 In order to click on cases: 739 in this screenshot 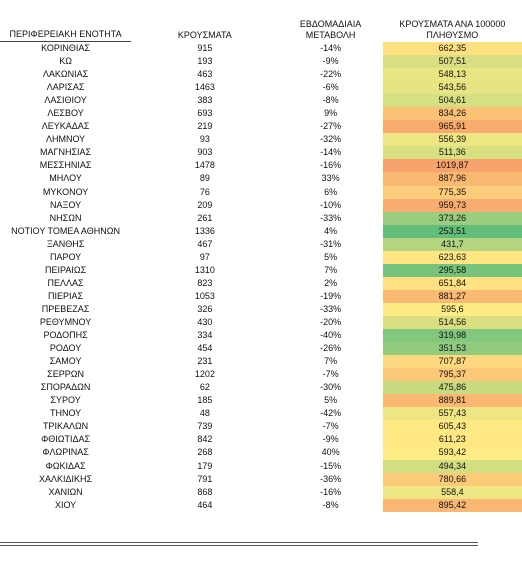, I will do `click(205, 426)`.